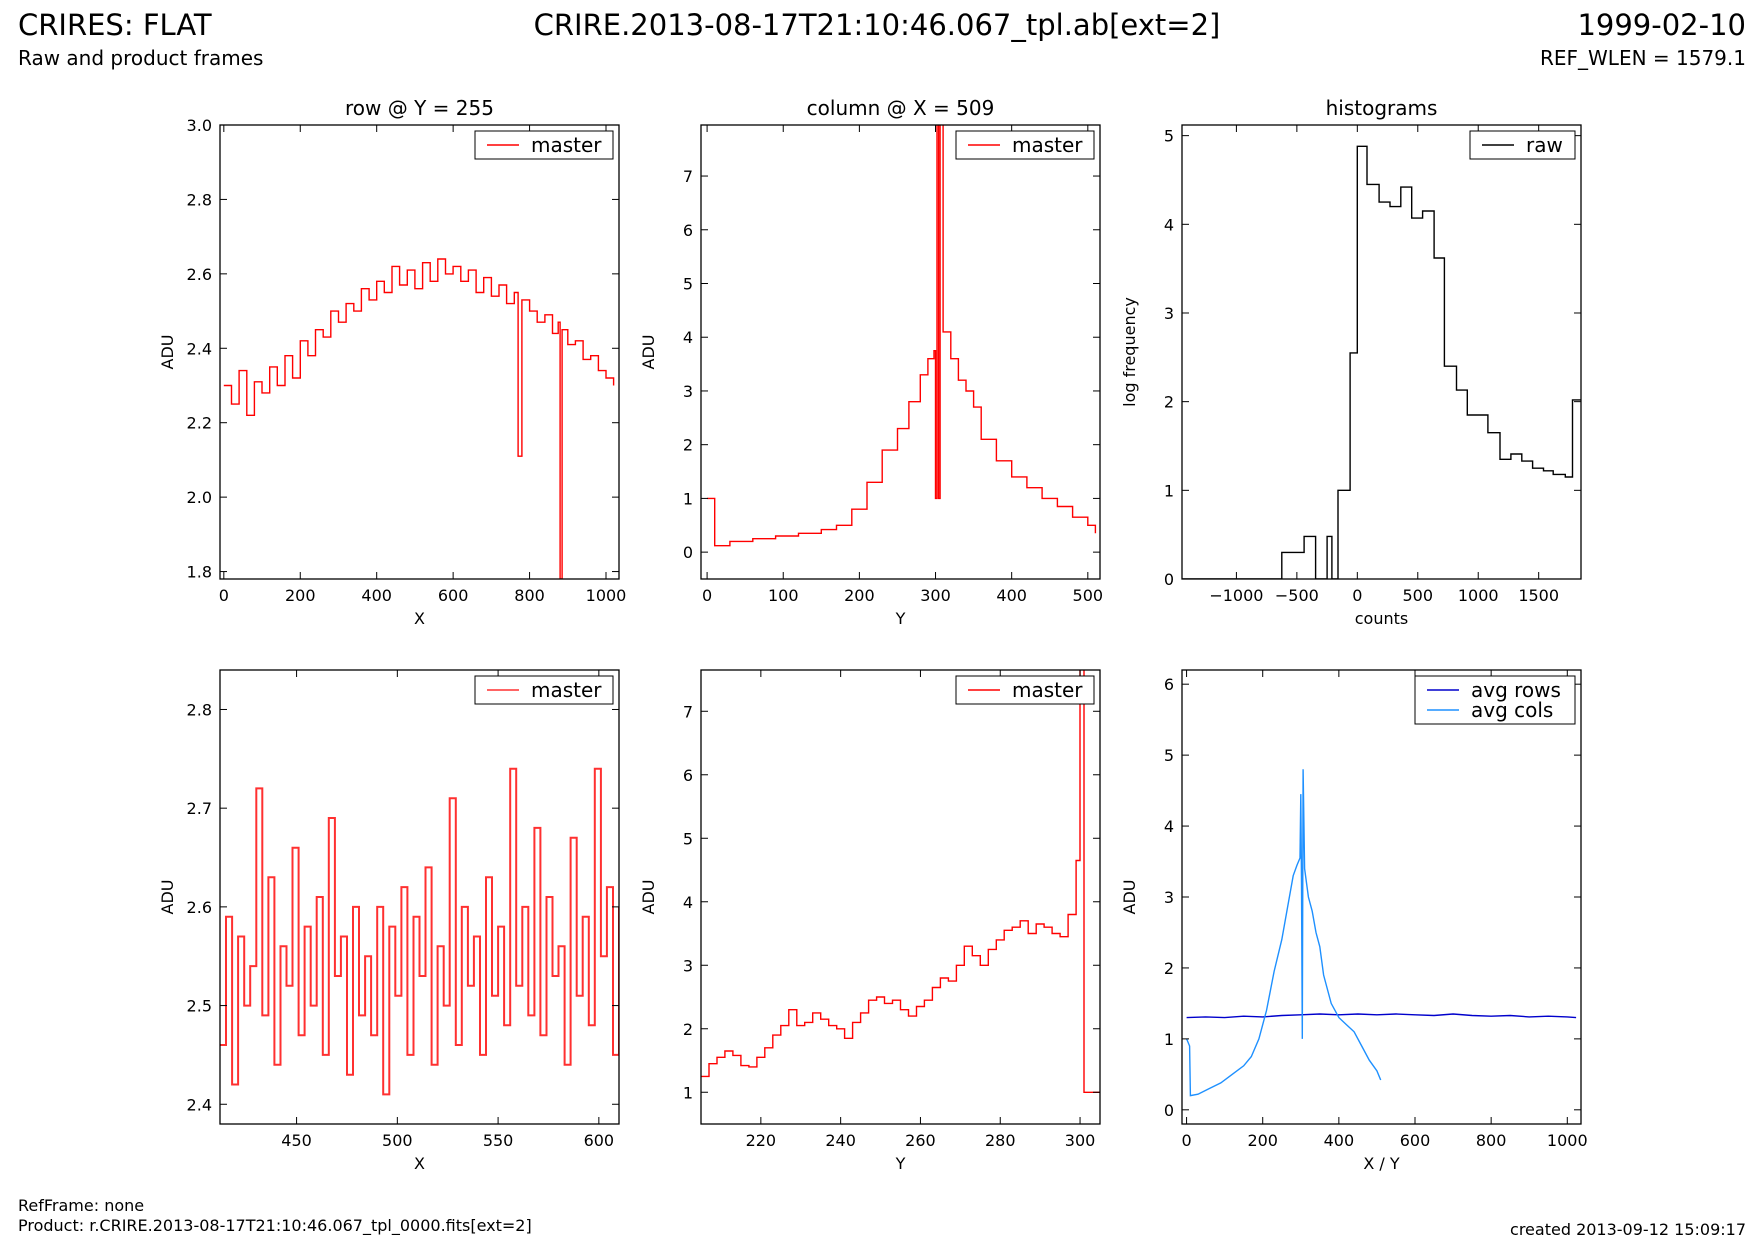 The height and width of the screenshot is (1245, 1755). What do you see at coordinates (199, 423) in the screenshot?
I see `y-tick-label: 2.2` at bounding box center [199, 423].